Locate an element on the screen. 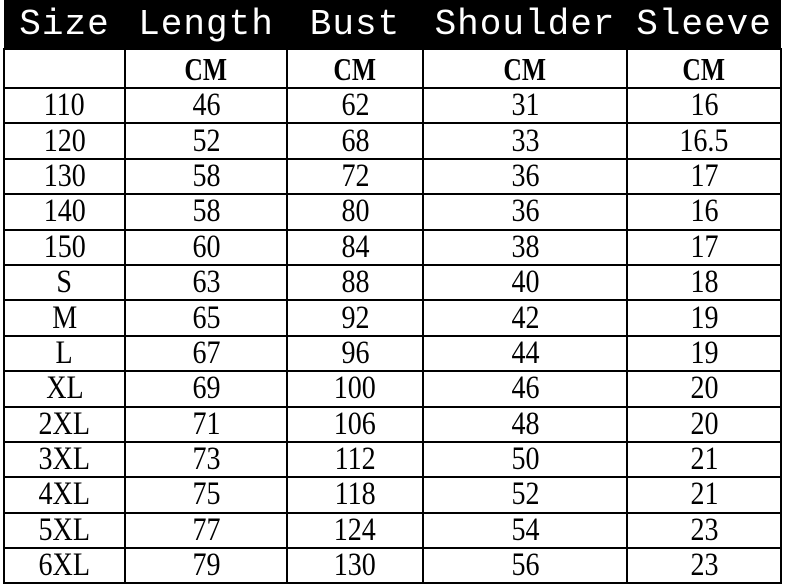  cell-value: 23 is located at coordinates (704, 565).